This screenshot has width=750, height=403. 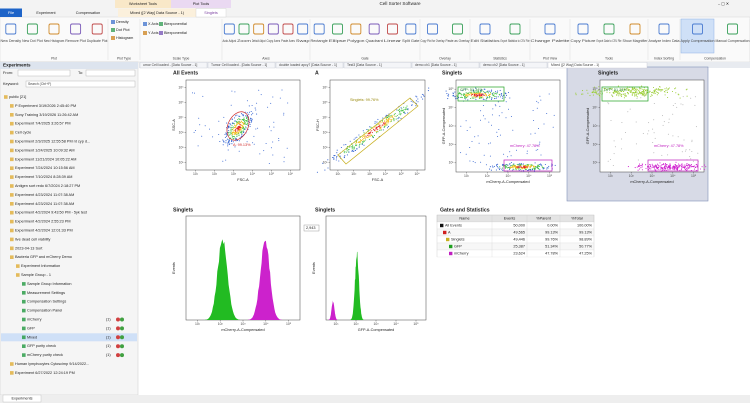 What do you see at coordinates (29, 248) in the screenshot?
I see `tree-item: 2023-04-13 Sort` at bounding box center [29, 248].